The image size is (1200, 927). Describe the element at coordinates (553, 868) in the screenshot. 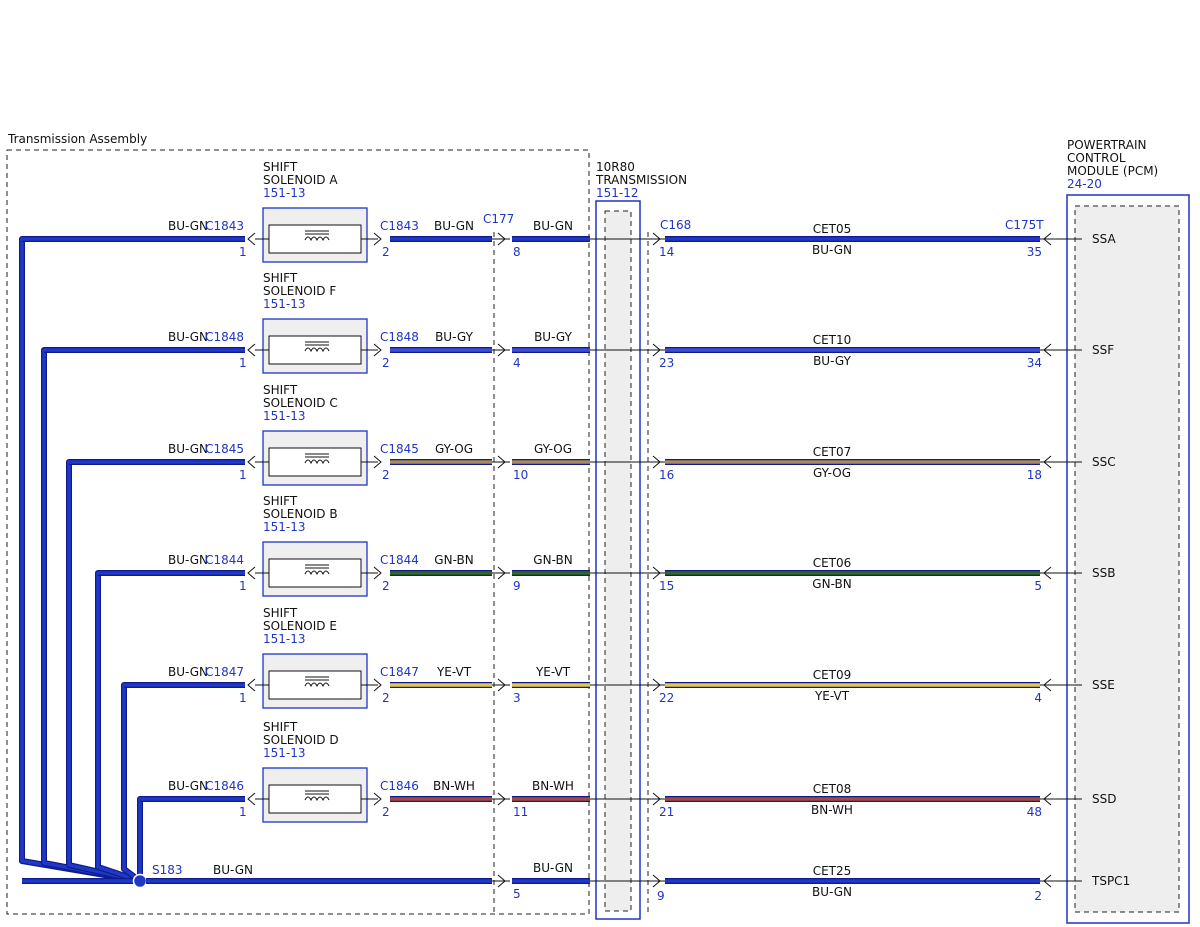

I see `splice-inline-color-label: BU-GN` at that location.